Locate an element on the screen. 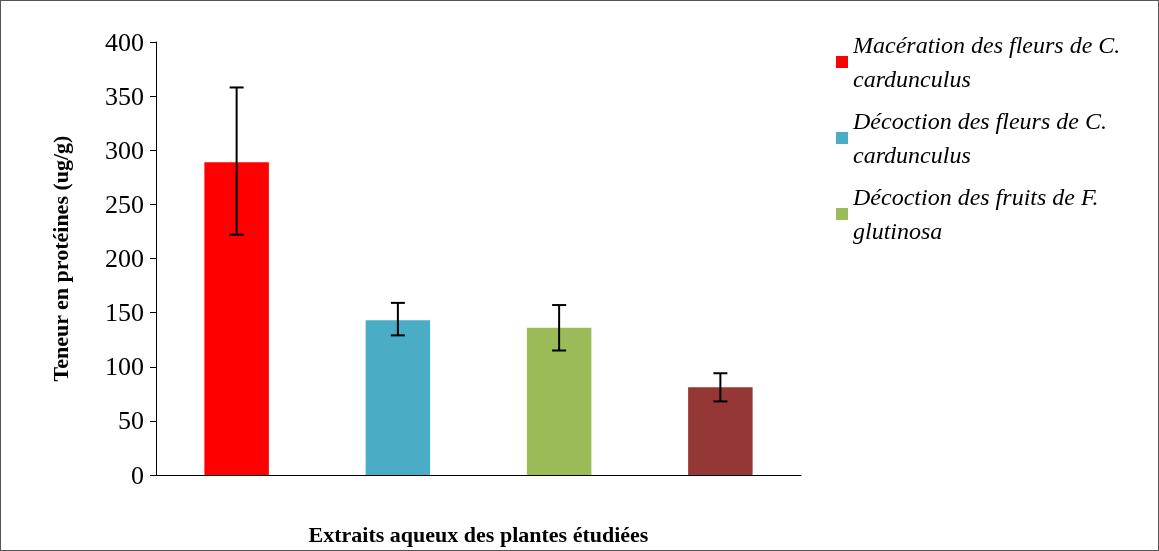  x-axis-title: Extraits aqueux des plantes étudiées is located at coordinates (478, 534).